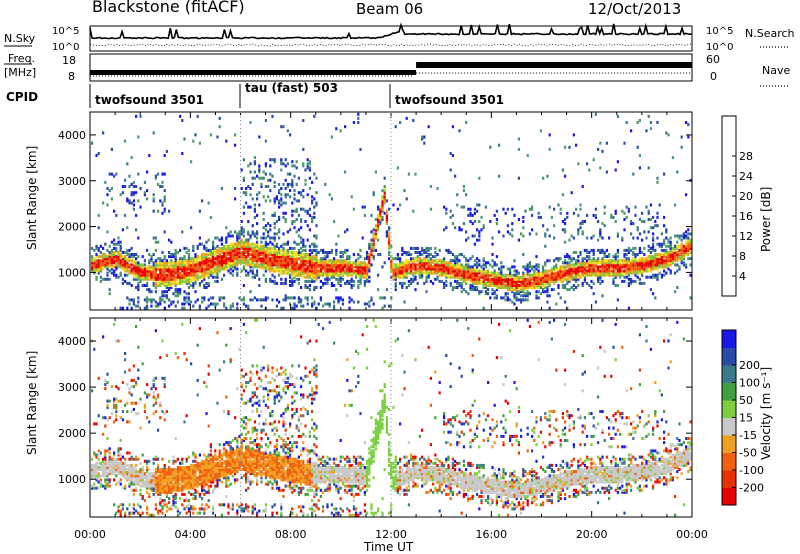 Image resolution: width=800 pixels, height=554 pixels. Describe the element at coordinates (22, 97) in the screenshot. I see `cpid-label: CPID` at that location.